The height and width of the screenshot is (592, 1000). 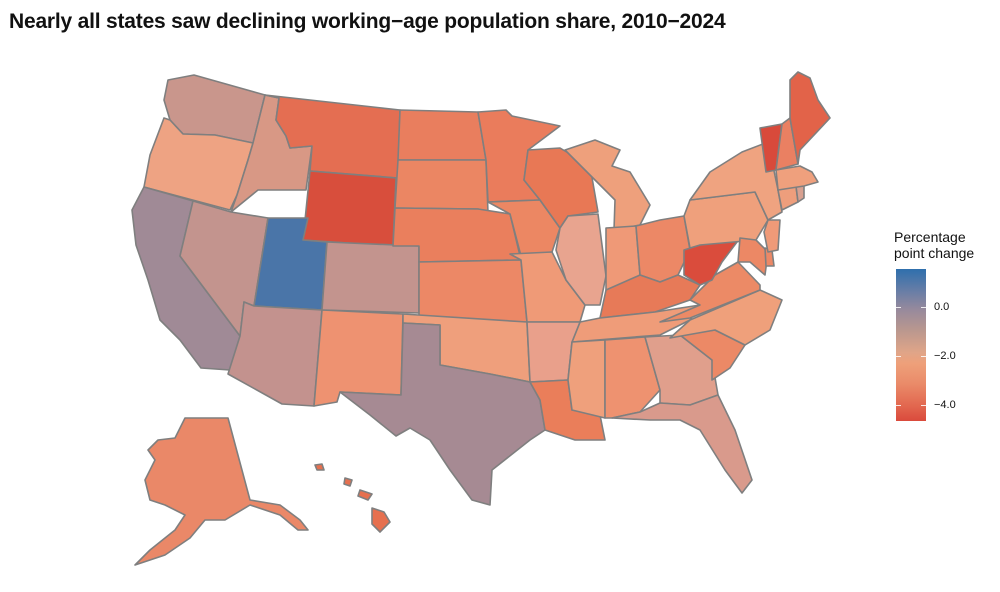 I want to click on state-MD, so click(x=753, y=256).